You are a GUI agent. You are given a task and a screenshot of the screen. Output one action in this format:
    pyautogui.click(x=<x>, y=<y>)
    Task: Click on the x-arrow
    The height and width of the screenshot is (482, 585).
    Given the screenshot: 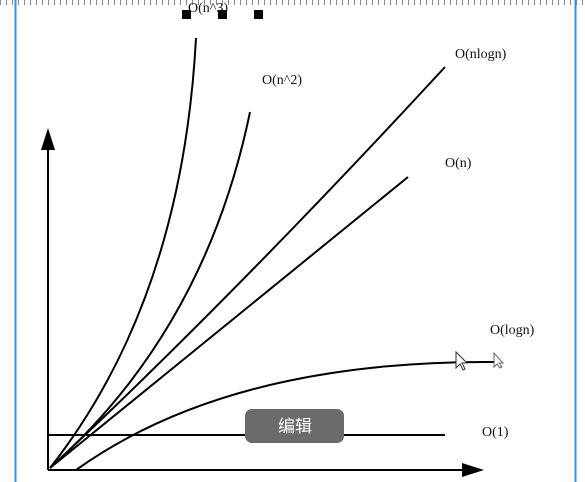 What is the action you would take?
    pyautogui.click(x=473, y=470)
    